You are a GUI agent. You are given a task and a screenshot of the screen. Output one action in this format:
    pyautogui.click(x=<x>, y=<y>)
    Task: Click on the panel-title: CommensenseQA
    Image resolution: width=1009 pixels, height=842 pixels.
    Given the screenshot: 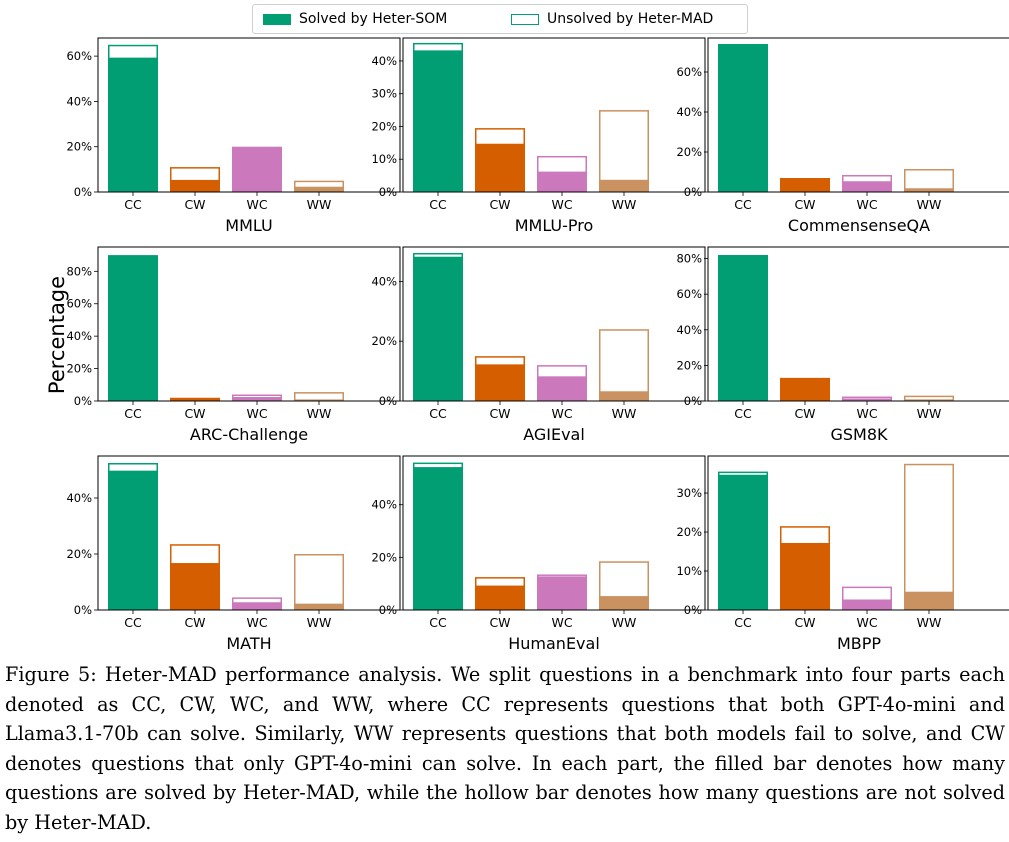 What is the action you would take?
    pyautogui.click(x=859, y=225)
    